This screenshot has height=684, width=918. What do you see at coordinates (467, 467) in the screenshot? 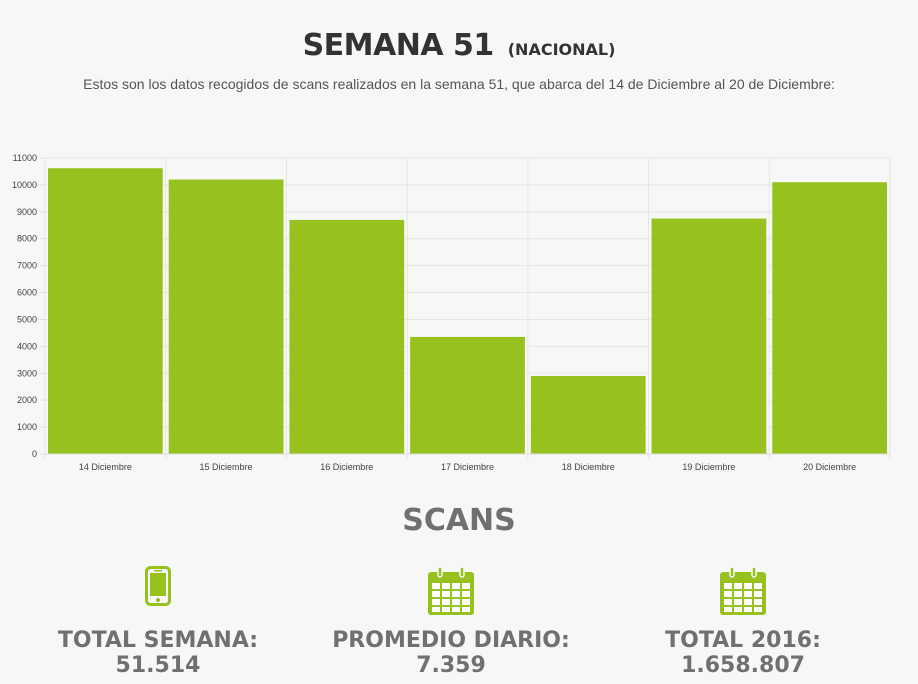
I see `x-tick-label: 17 Diciembre` at bounding box center [467, 467].